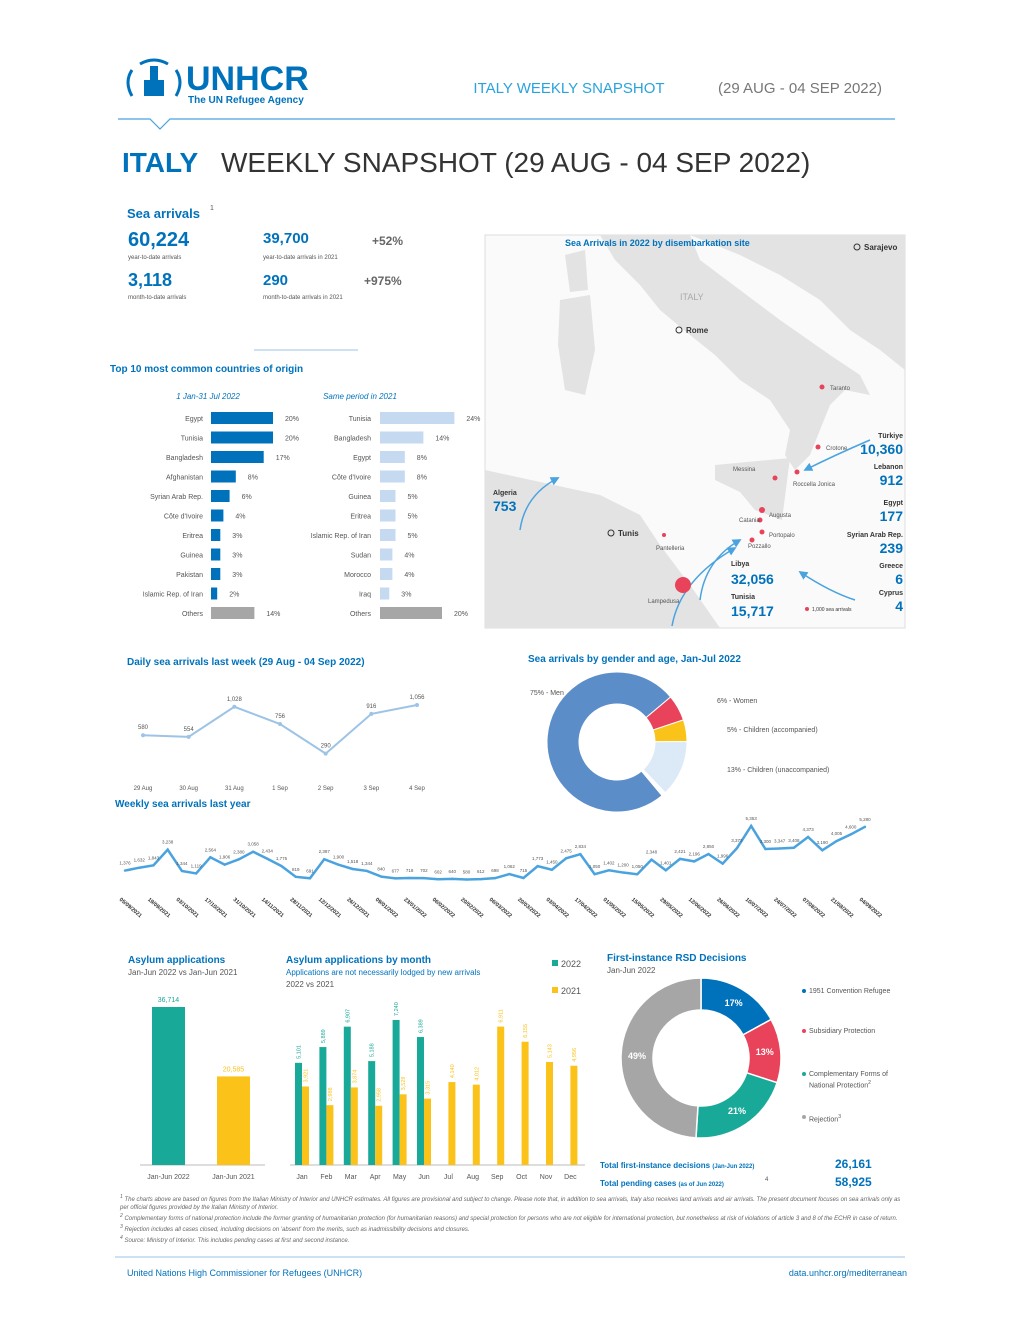  I want to click on x-tick-label: 10/07/2022, so click(756, 908).